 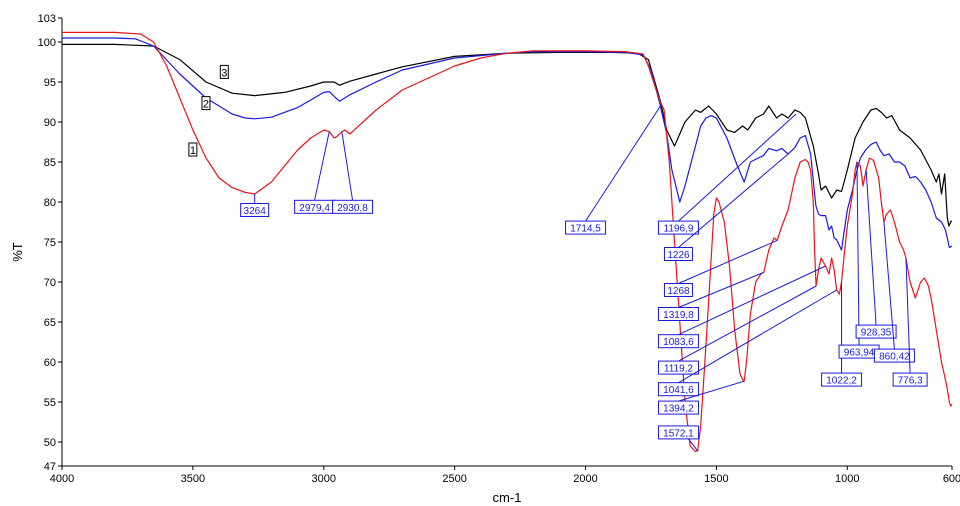 I want to click on peak-annotation: 776,3, so click(x=910, y=322).